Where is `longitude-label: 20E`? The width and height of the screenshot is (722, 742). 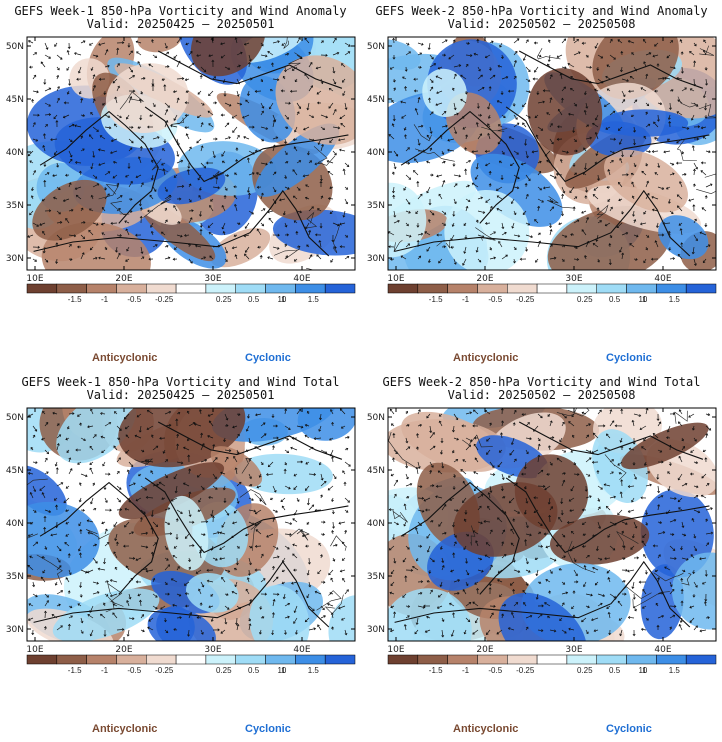
longitude-label: 20E is located at coordinates (484, 279).